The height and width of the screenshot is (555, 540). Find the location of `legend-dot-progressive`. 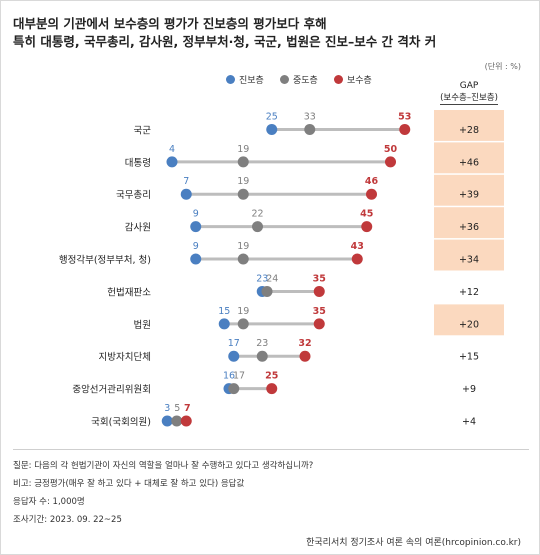

legend-dot-progressive is located at coordinates (230, 79).